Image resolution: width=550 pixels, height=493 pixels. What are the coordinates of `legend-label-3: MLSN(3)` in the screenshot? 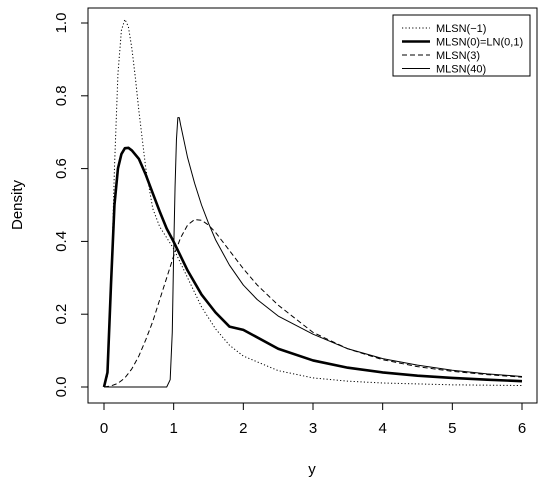 It's located at (458, 56).